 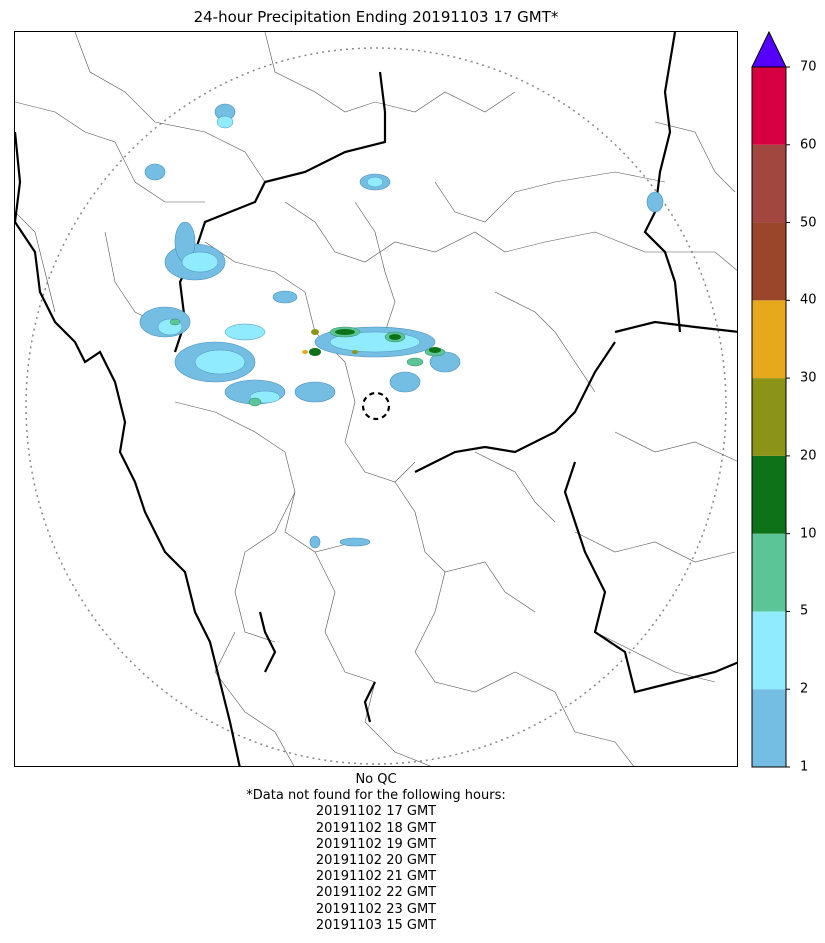 What do you see at coordinates (769, 49) in the screenshot?
I see `colorbar-extend-arrow` at bounding box center [769, 49].